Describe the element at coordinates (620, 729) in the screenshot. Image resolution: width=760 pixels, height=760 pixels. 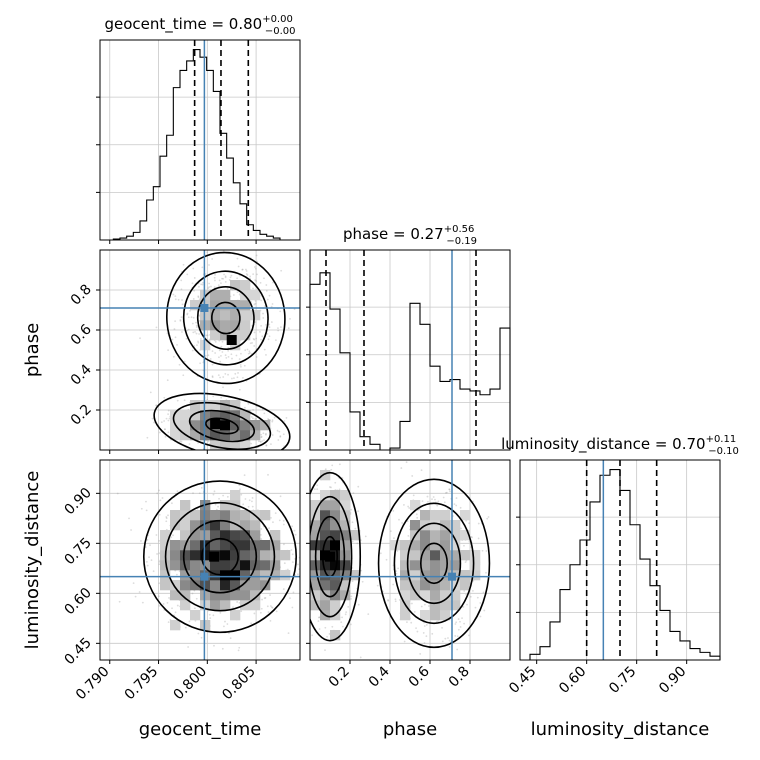
I see `x-axis-label-luminosity_distance: luminosity_distance` at that location.